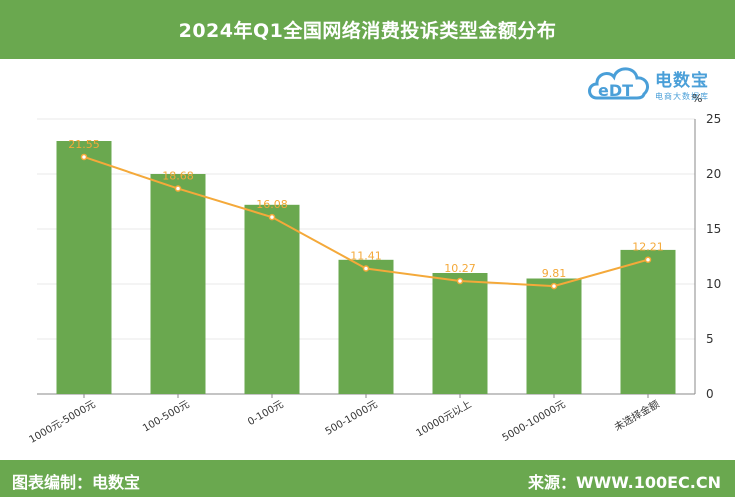 Image resolution: width=735 pixels, height=497 pixels. Describe the element at coordinates (76, 482) in the screenshot. I see `footer-credit: 图表编制：电数宝` at that location.